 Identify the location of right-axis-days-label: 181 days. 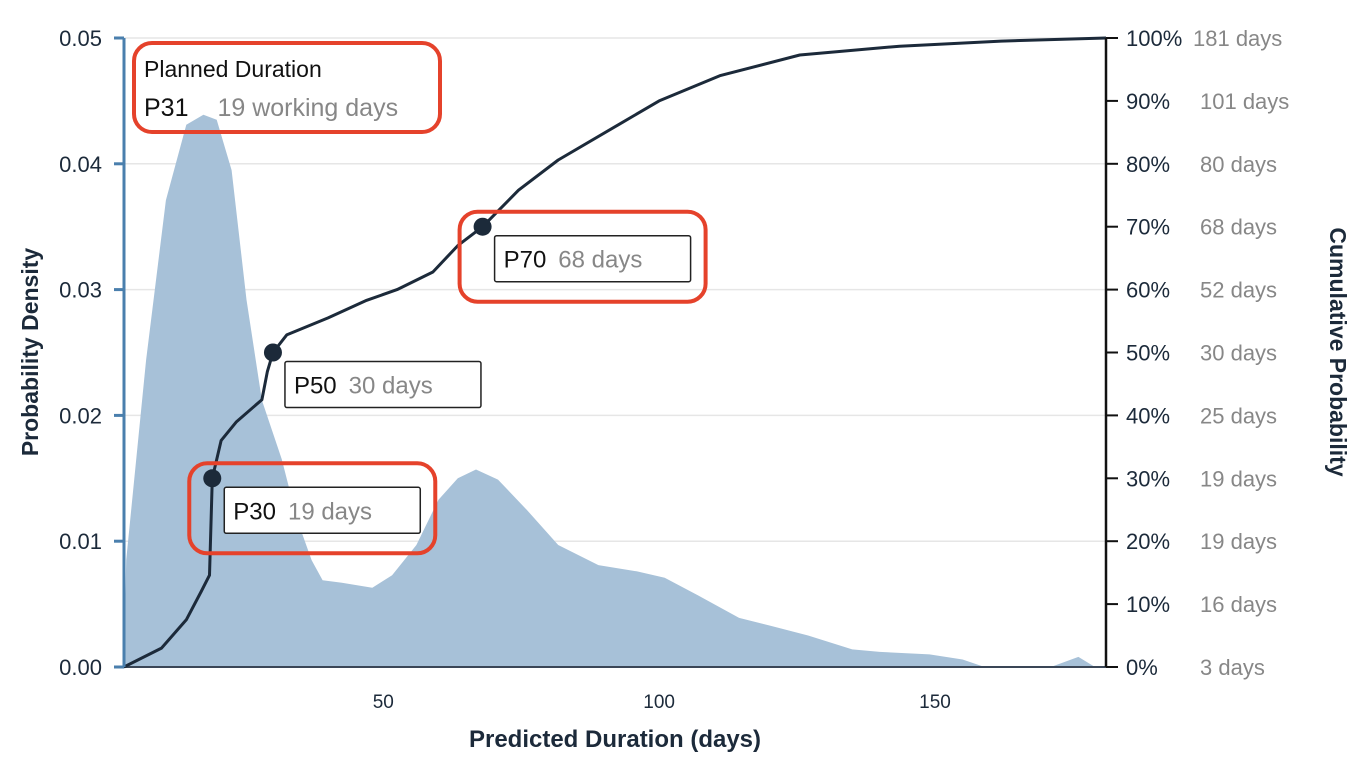
(1237, 38).